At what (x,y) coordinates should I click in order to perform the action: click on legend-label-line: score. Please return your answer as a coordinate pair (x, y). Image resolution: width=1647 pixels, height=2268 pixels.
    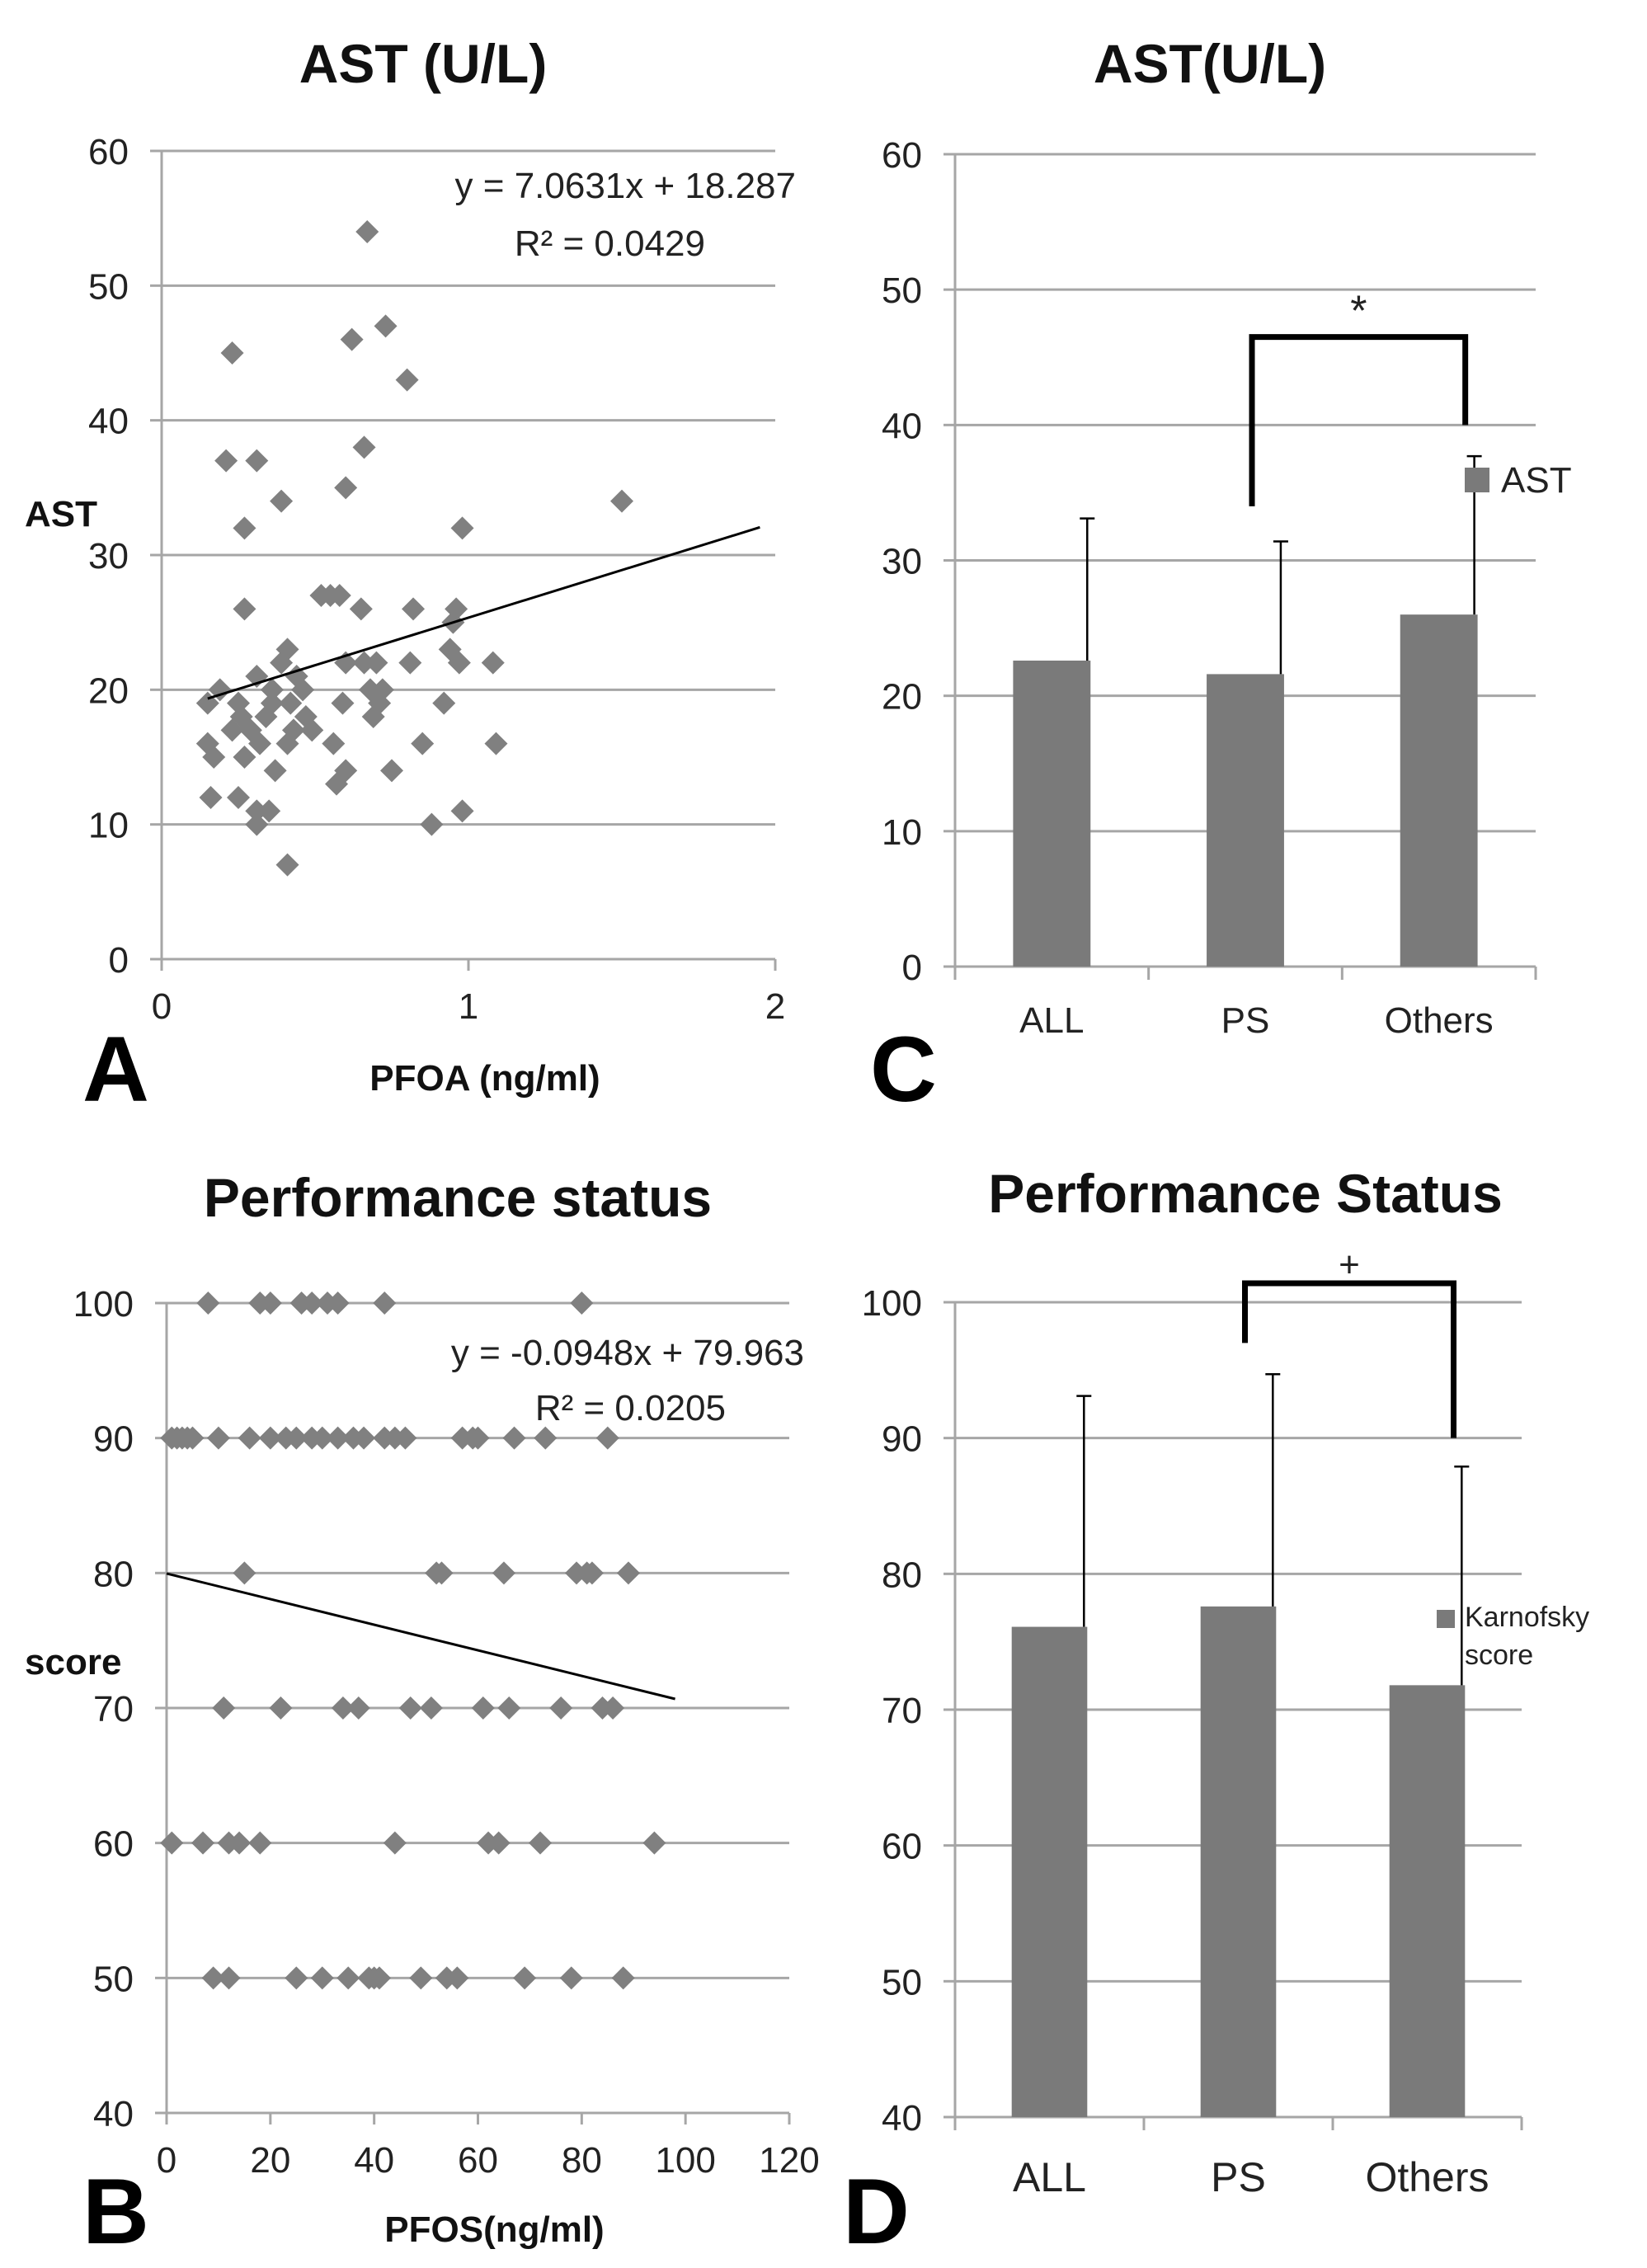
    Looking at the image, I should click on (1499, 1655).